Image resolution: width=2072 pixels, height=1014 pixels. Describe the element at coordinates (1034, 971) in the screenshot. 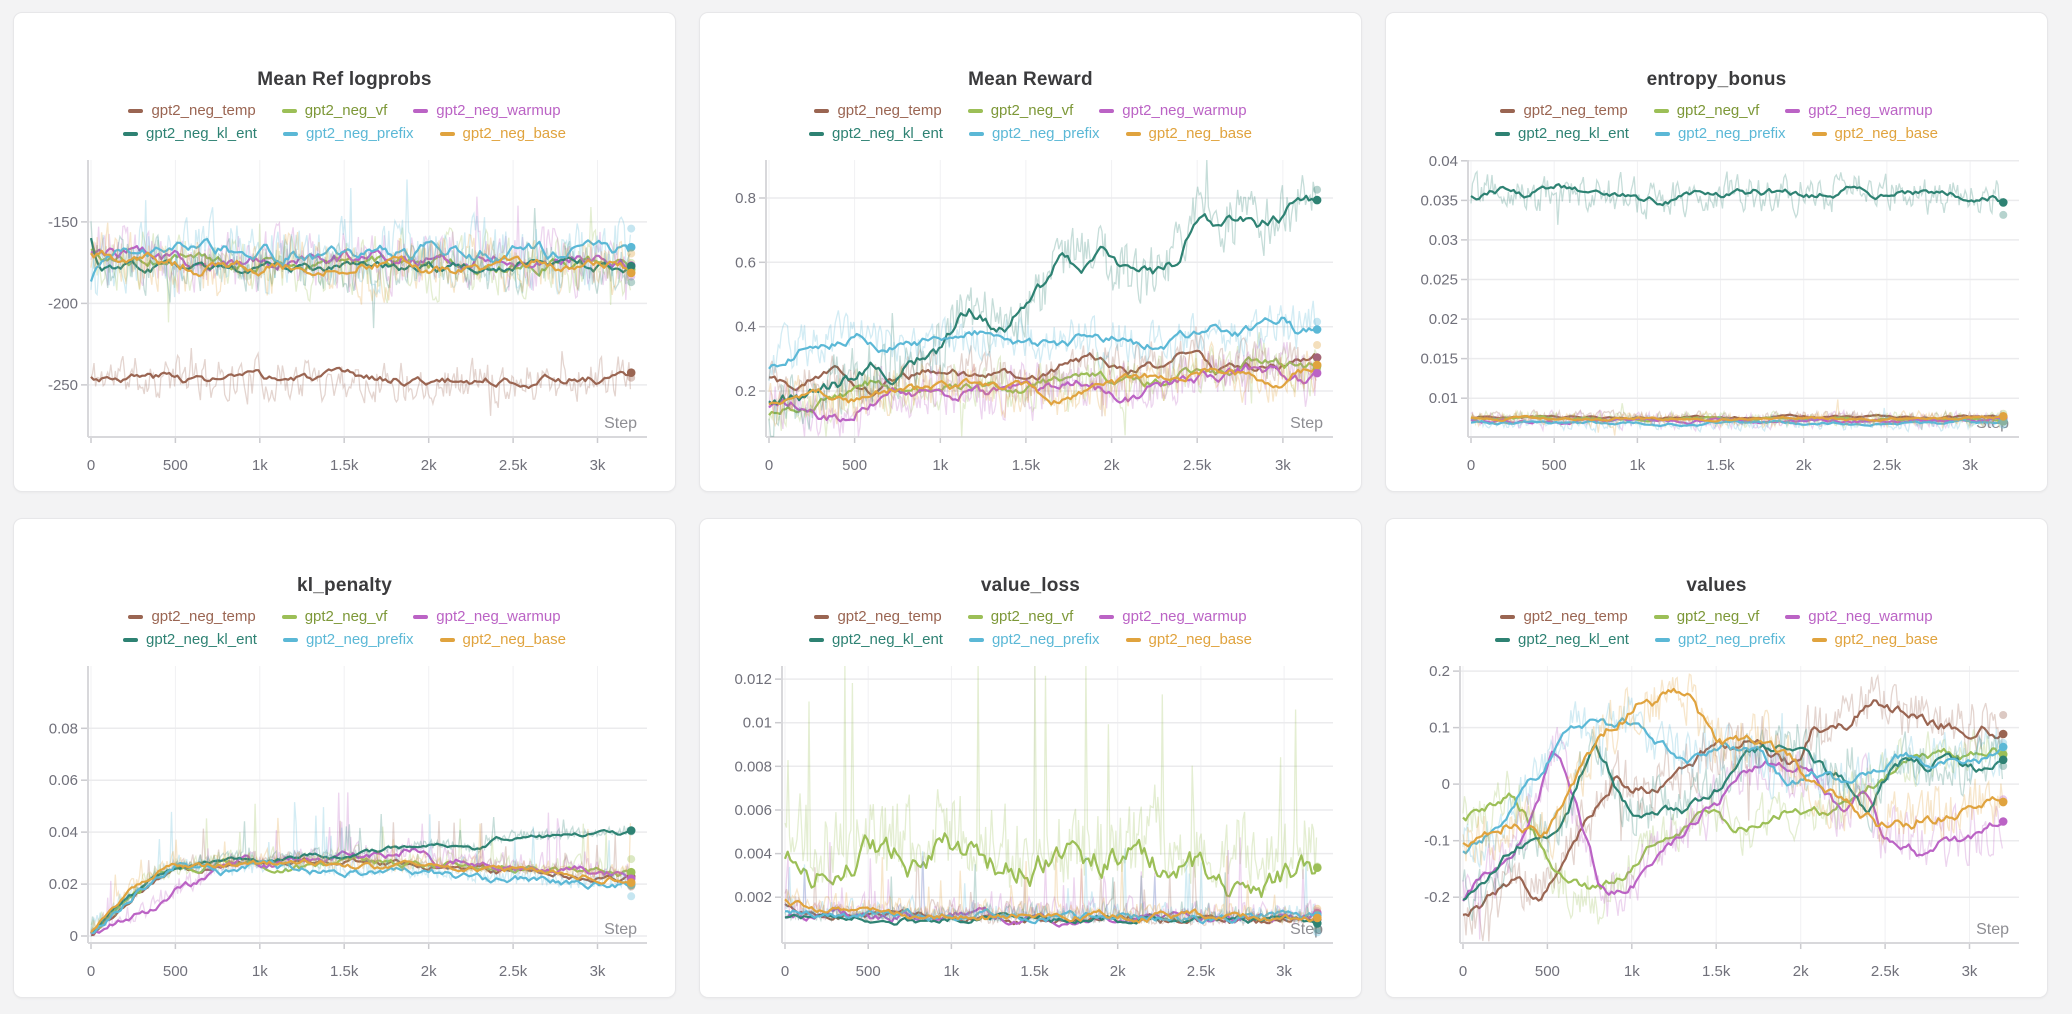

I see `x-tick-label: 1.5k` at that location.